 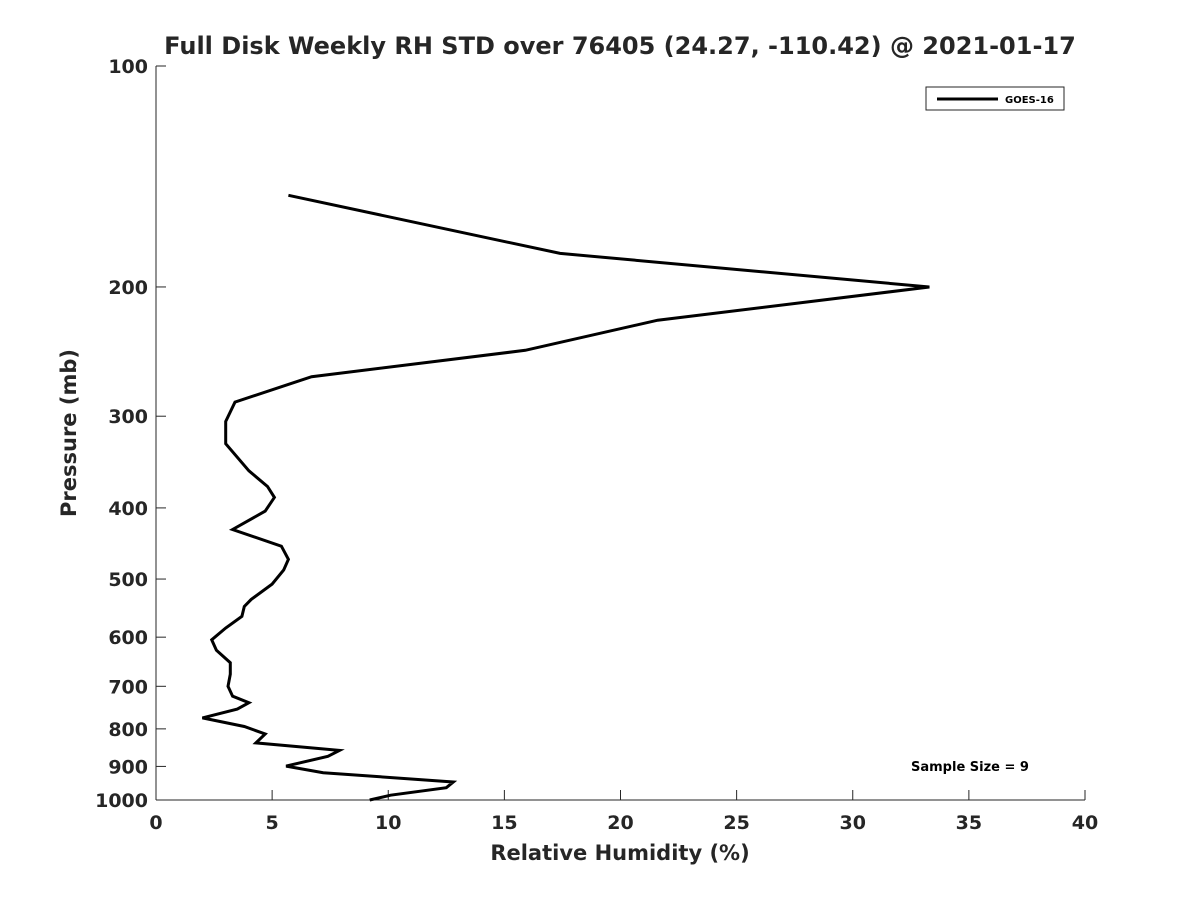 What do you see at coordinates (128, 67) in the screenshot?
I see `y-tick-label: 100` at bounding box center [128, 67].